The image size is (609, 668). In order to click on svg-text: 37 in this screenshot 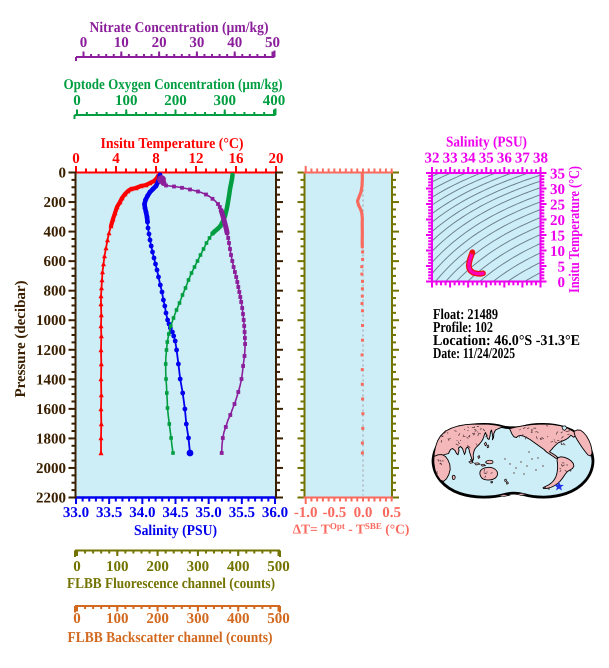, I will do `click(523, 159)`.